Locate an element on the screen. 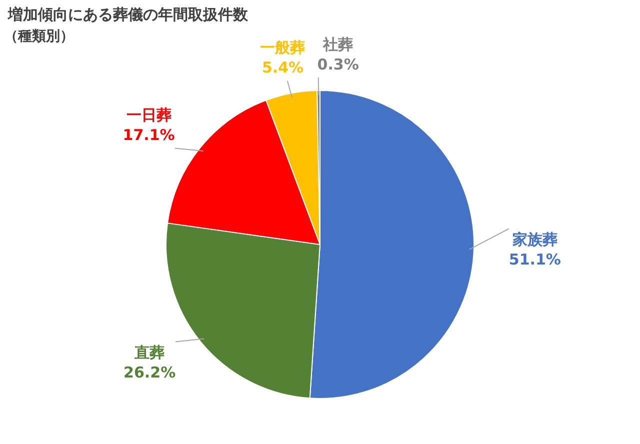  slice-label: 直葬 is located at coordinates (149, 353).